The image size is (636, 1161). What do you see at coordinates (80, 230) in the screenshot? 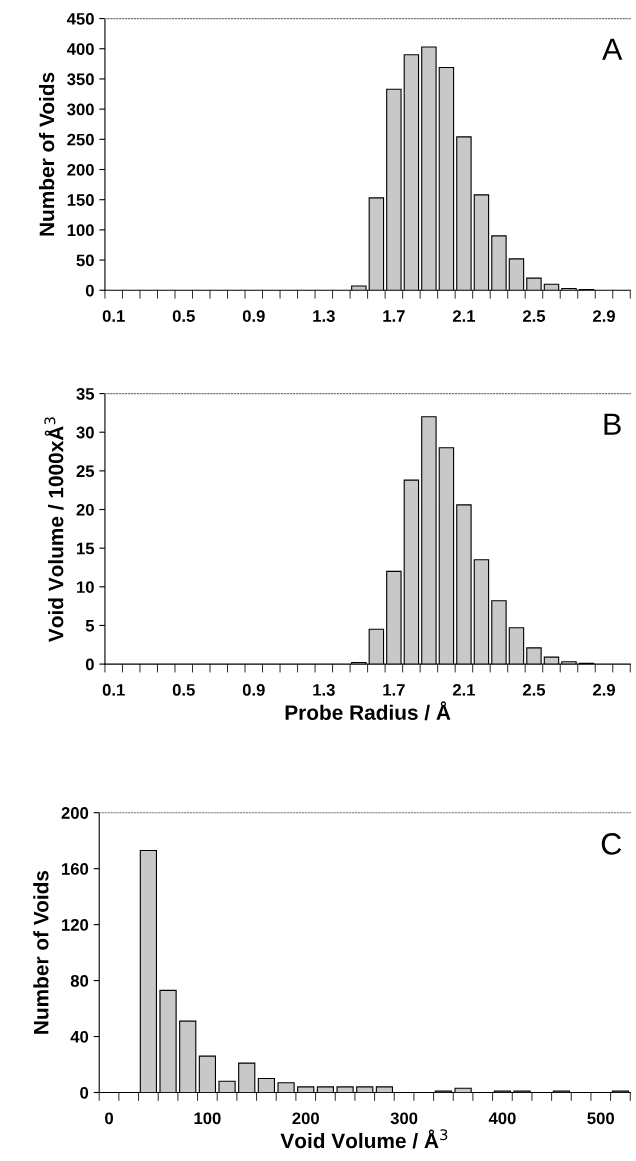
I see `y-tick-label: 100` at bounding box center [80, 230].